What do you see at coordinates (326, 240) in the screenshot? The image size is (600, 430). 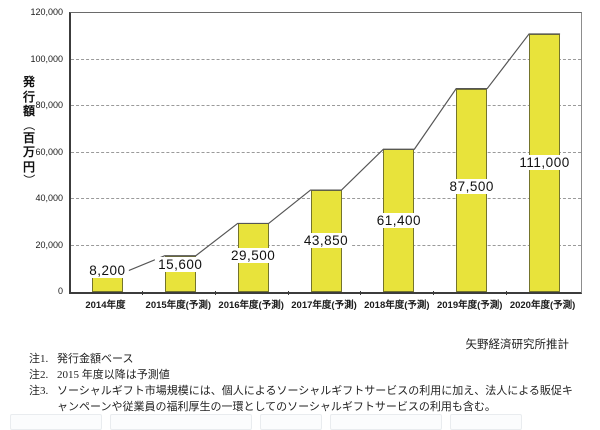 I see `bar-value-label: 43,850` at bounding box center [326, 240].